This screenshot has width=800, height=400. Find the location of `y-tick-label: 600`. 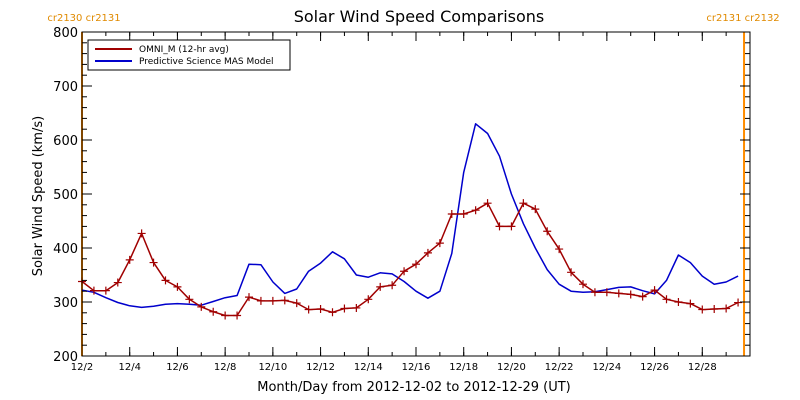

y-tick-label: 600 is located at coordinates (65, 141).